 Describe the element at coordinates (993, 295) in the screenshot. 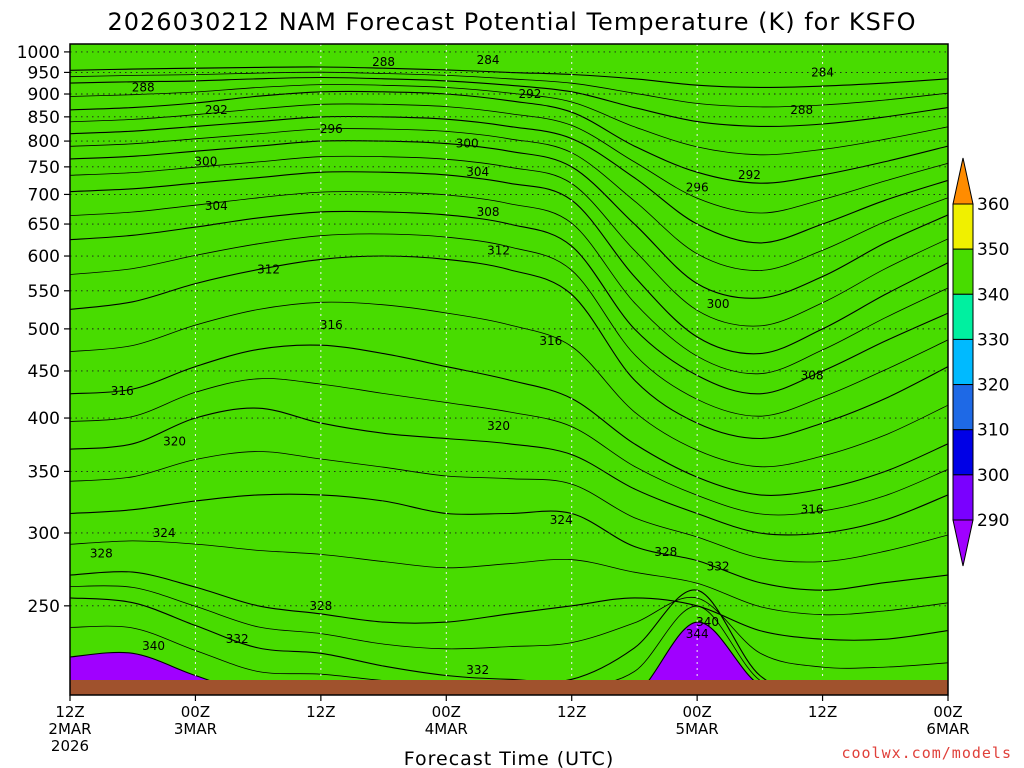

I see `colorbar-label: 340` at that location.